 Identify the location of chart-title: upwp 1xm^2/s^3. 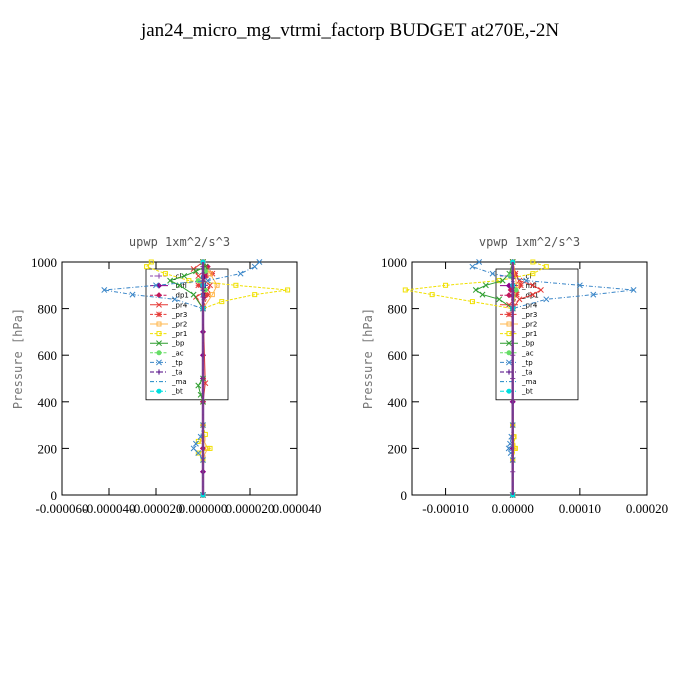
(179, 242).